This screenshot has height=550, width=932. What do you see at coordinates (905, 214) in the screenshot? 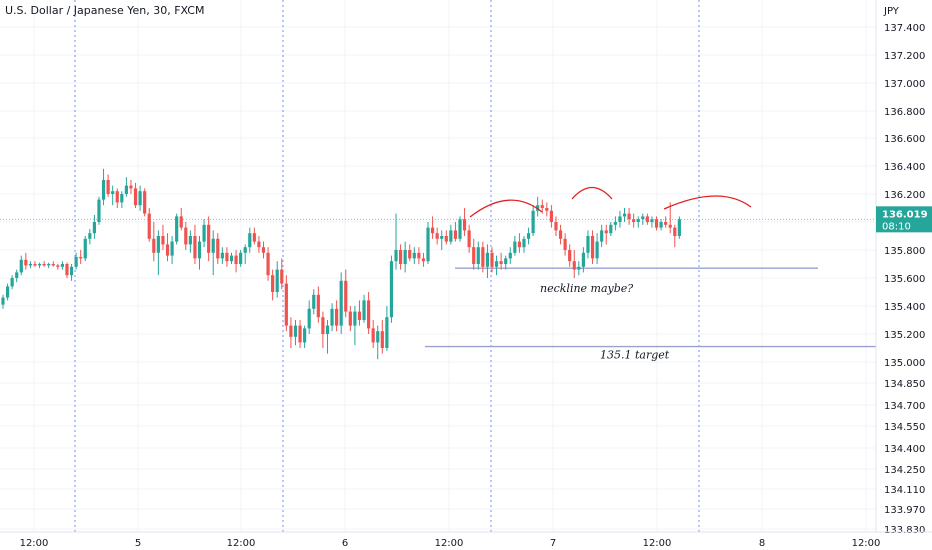
I see `last-price-value: 136.019` at bounding box center [905, 214].